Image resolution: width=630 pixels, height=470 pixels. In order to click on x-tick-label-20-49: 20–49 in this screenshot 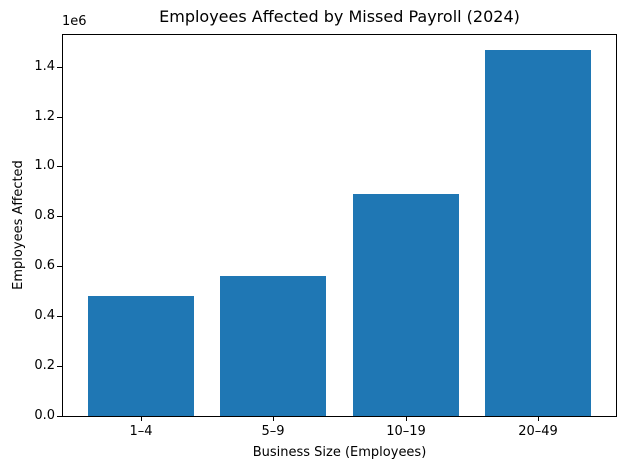, I will do `click(538, 431)`.